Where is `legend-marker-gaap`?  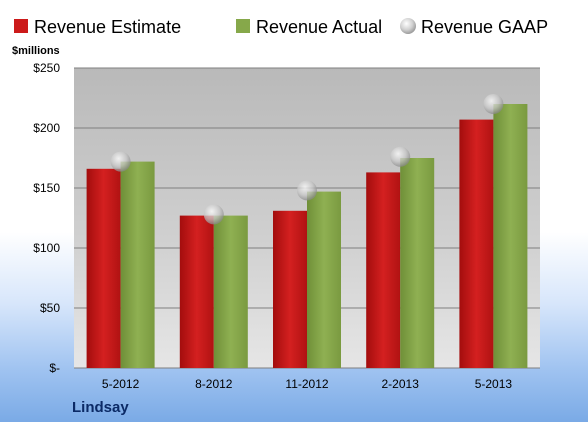
legend-marker-gaap is located at coordinates (408, 26).